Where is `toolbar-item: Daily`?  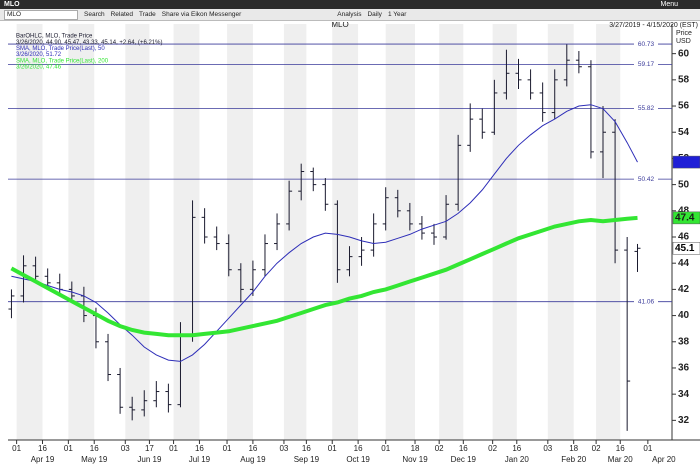
toolbar-item: Daily is located at coordinates (374, 14).